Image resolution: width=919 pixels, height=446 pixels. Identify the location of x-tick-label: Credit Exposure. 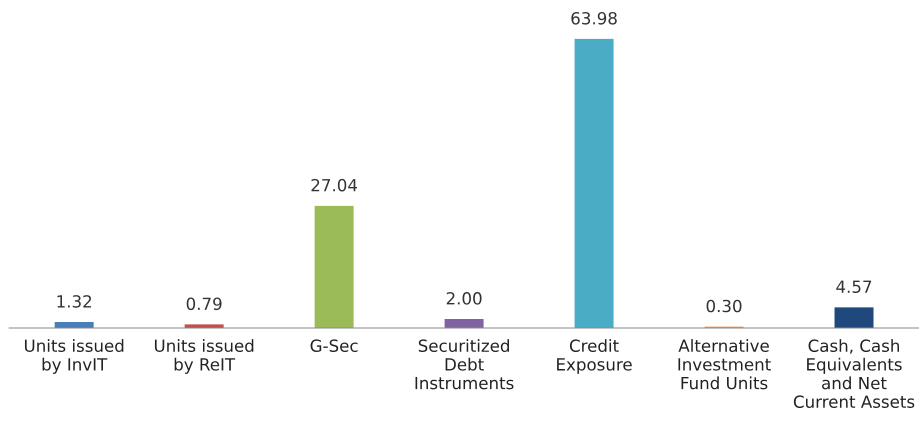
(594, 356).